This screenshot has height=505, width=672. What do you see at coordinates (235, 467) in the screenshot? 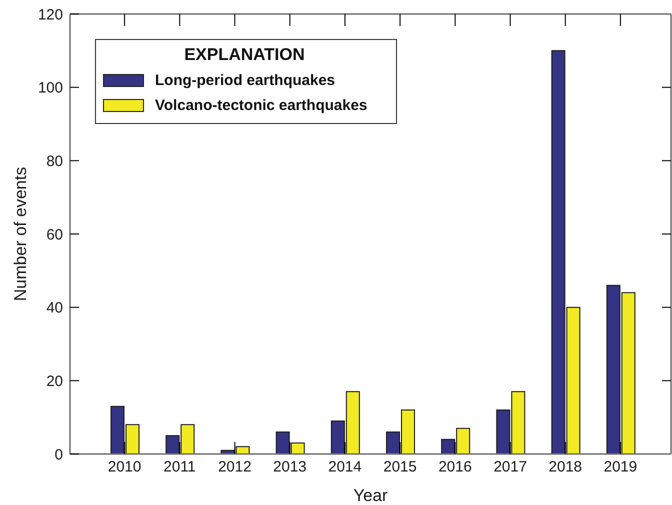
I see `x-tick-label: 2012` at bounding box center [235, 467].